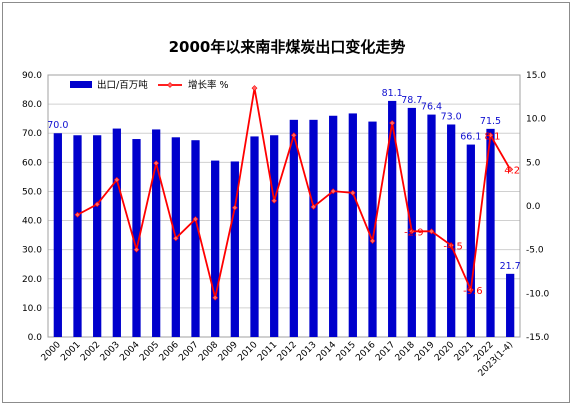  I want to click on y-left-tick-label: 60.0, so click(32, 163).